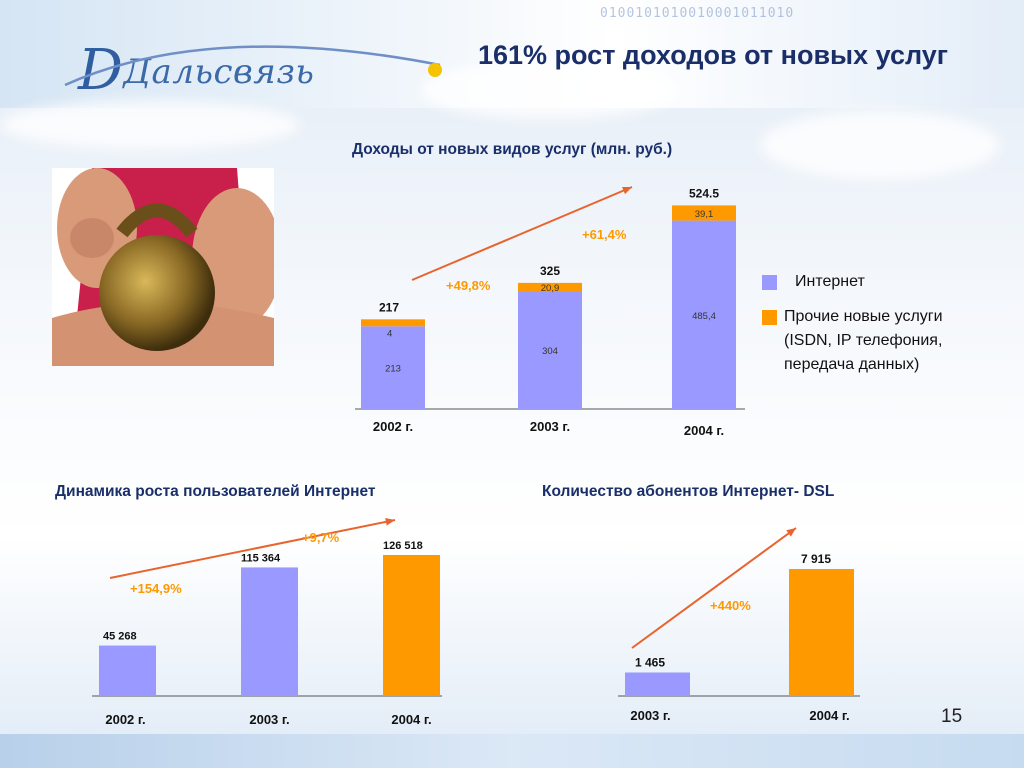 This screenshot has width=1024, height=768. What do you see at coordinates (704, 430) in the screenshot?
I see `revenue-category-label: 2004 г.` at bounding box center [704, 430].